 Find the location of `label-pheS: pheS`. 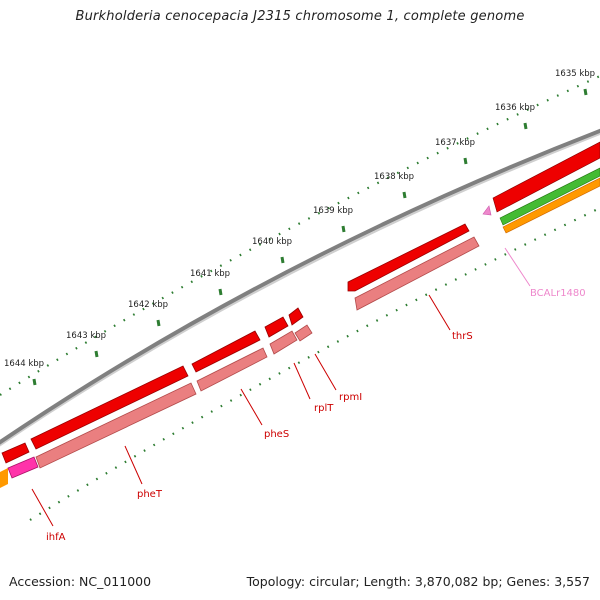

label-pheS: pheS is located at coordinates (276, 434).